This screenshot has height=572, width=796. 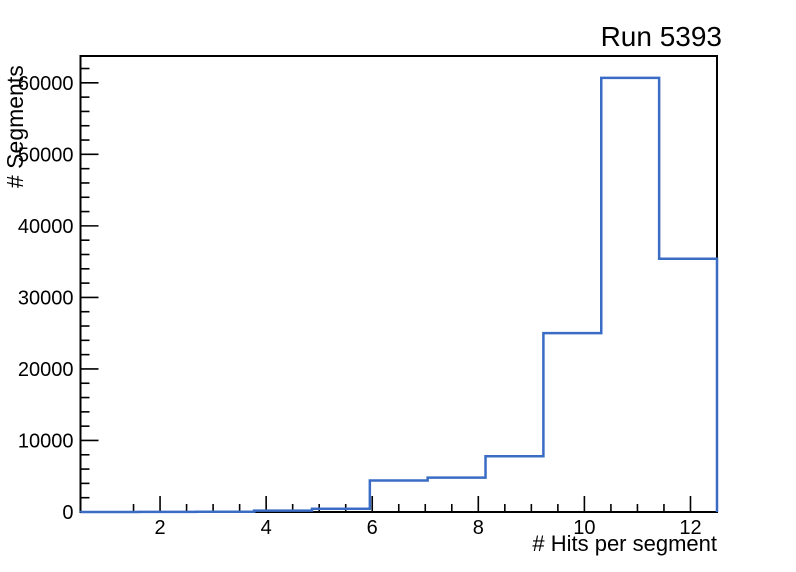 I want to click on y-tick-label: 10000, so click(x=46, y=441).